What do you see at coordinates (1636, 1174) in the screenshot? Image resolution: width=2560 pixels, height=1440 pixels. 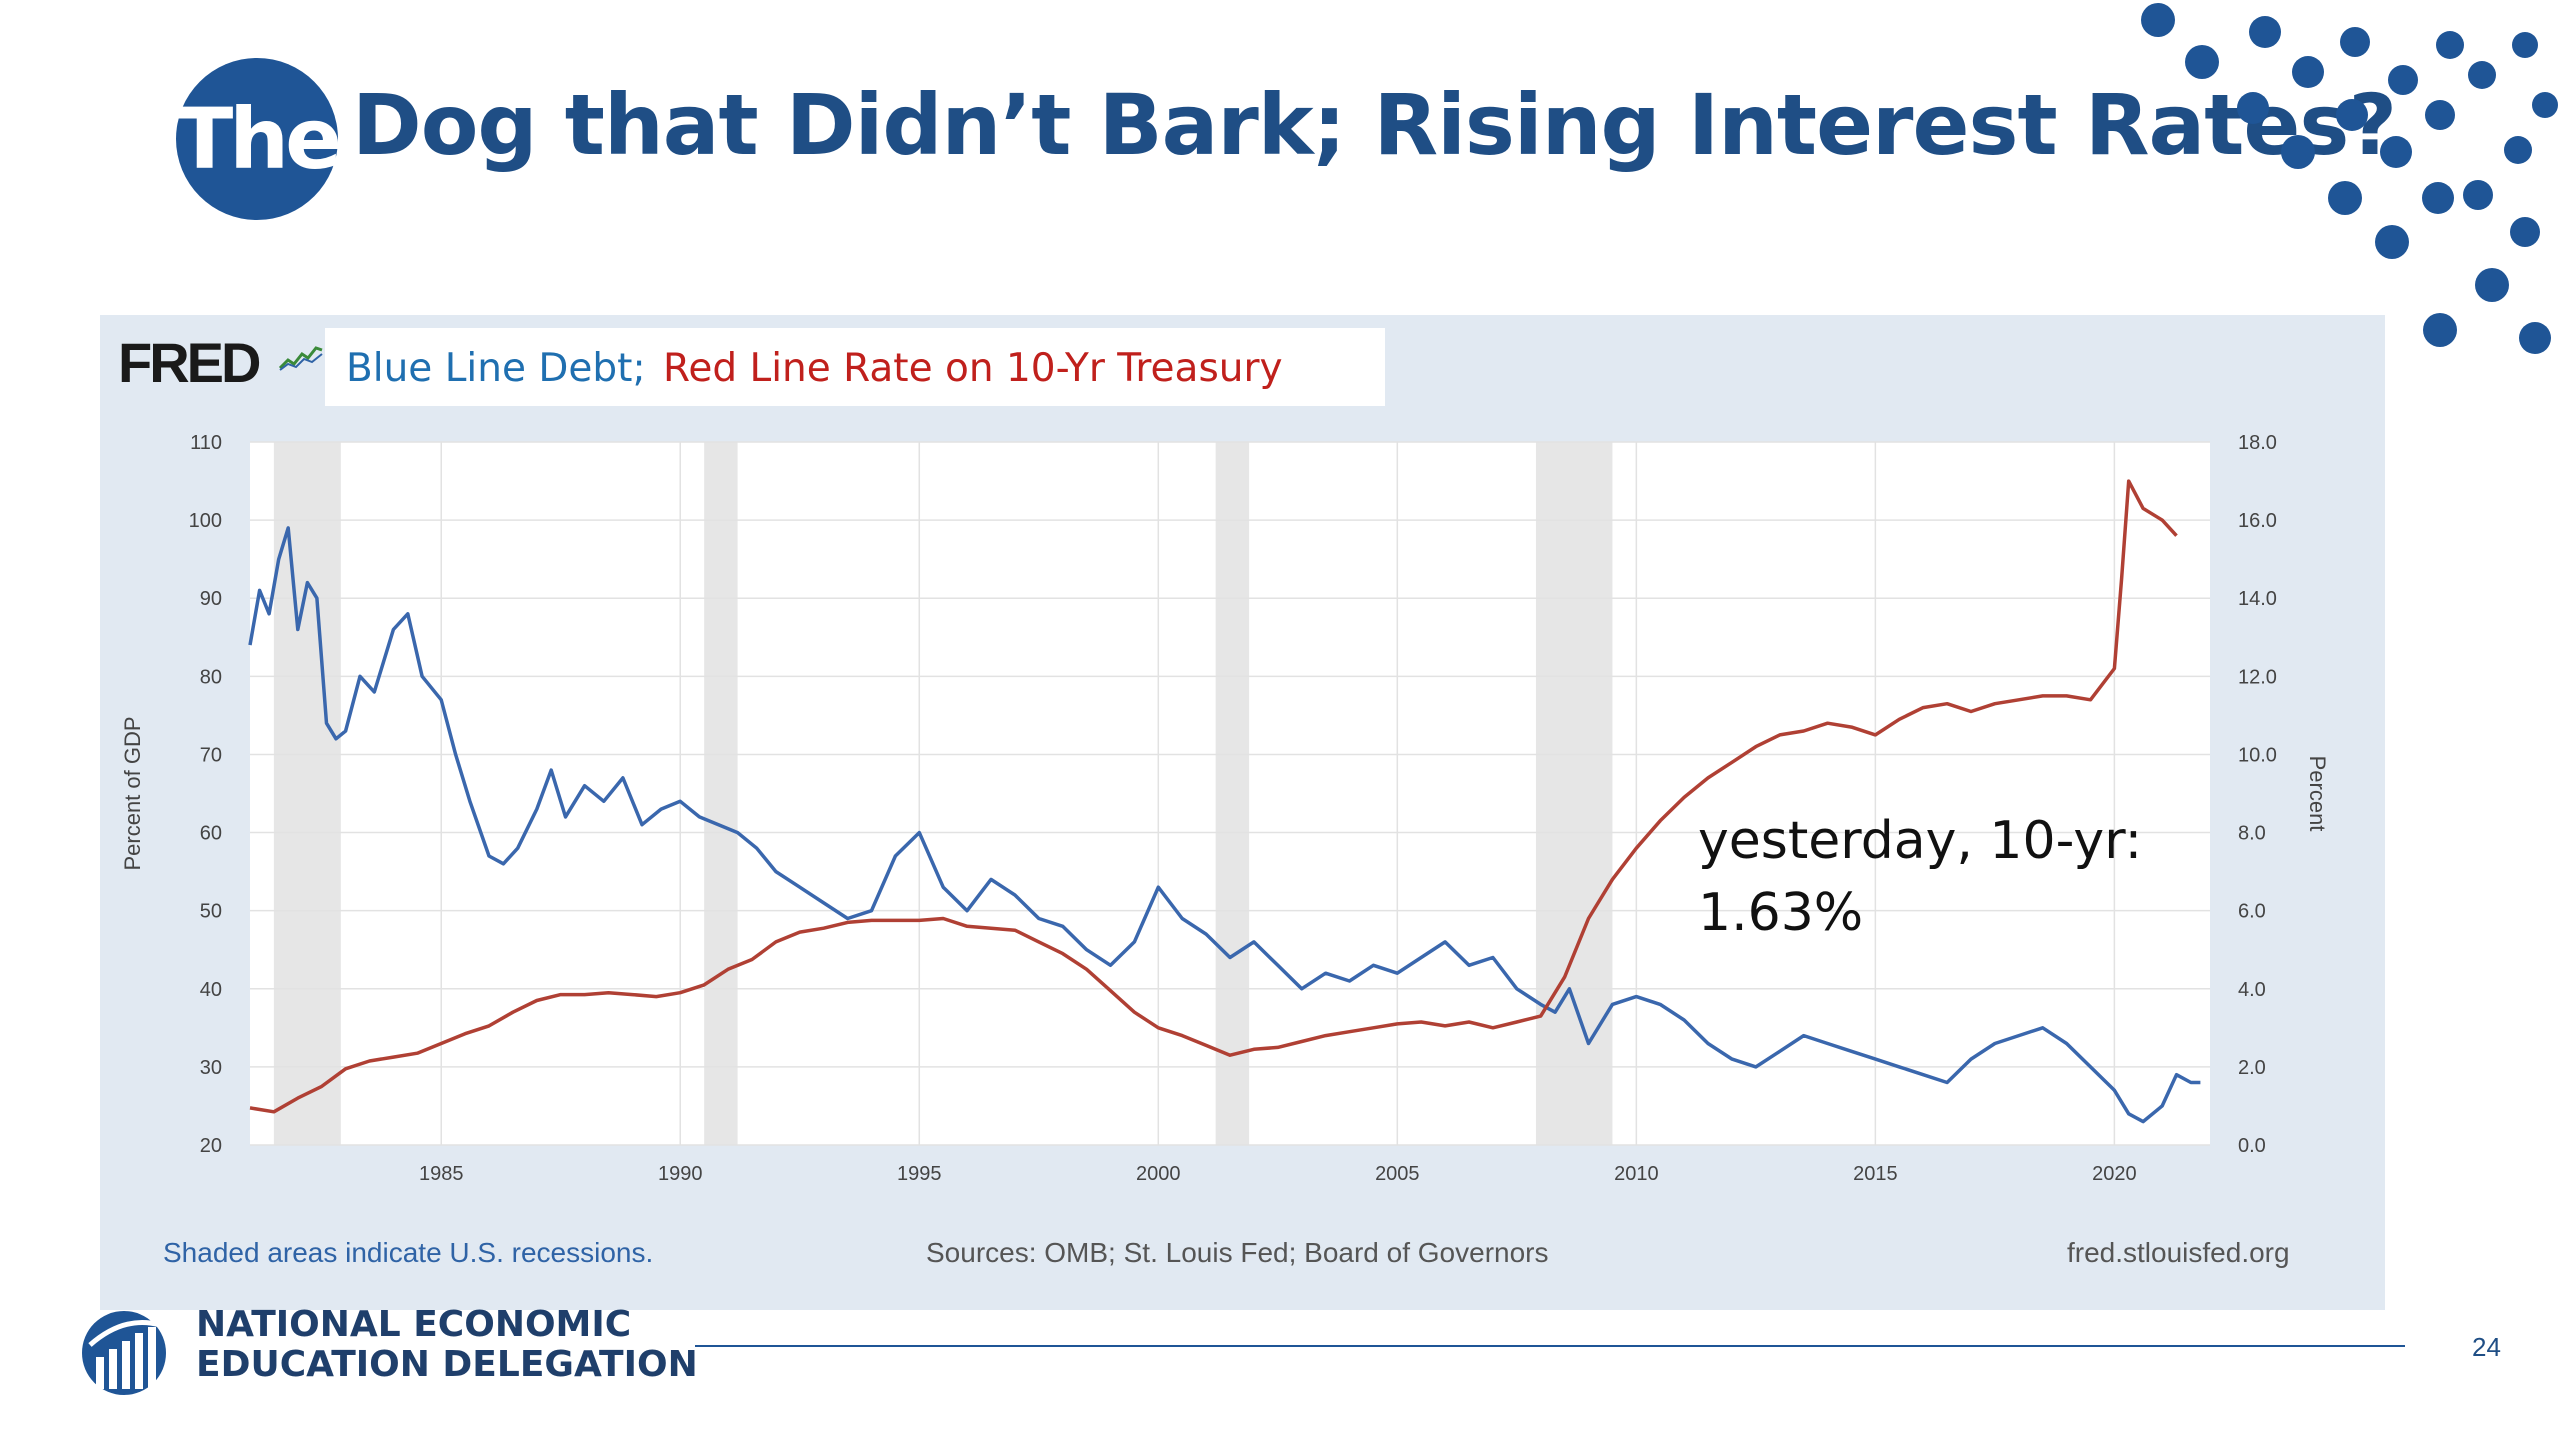 I see `x-tick: 2010` at bounding box center [1636, 1174].